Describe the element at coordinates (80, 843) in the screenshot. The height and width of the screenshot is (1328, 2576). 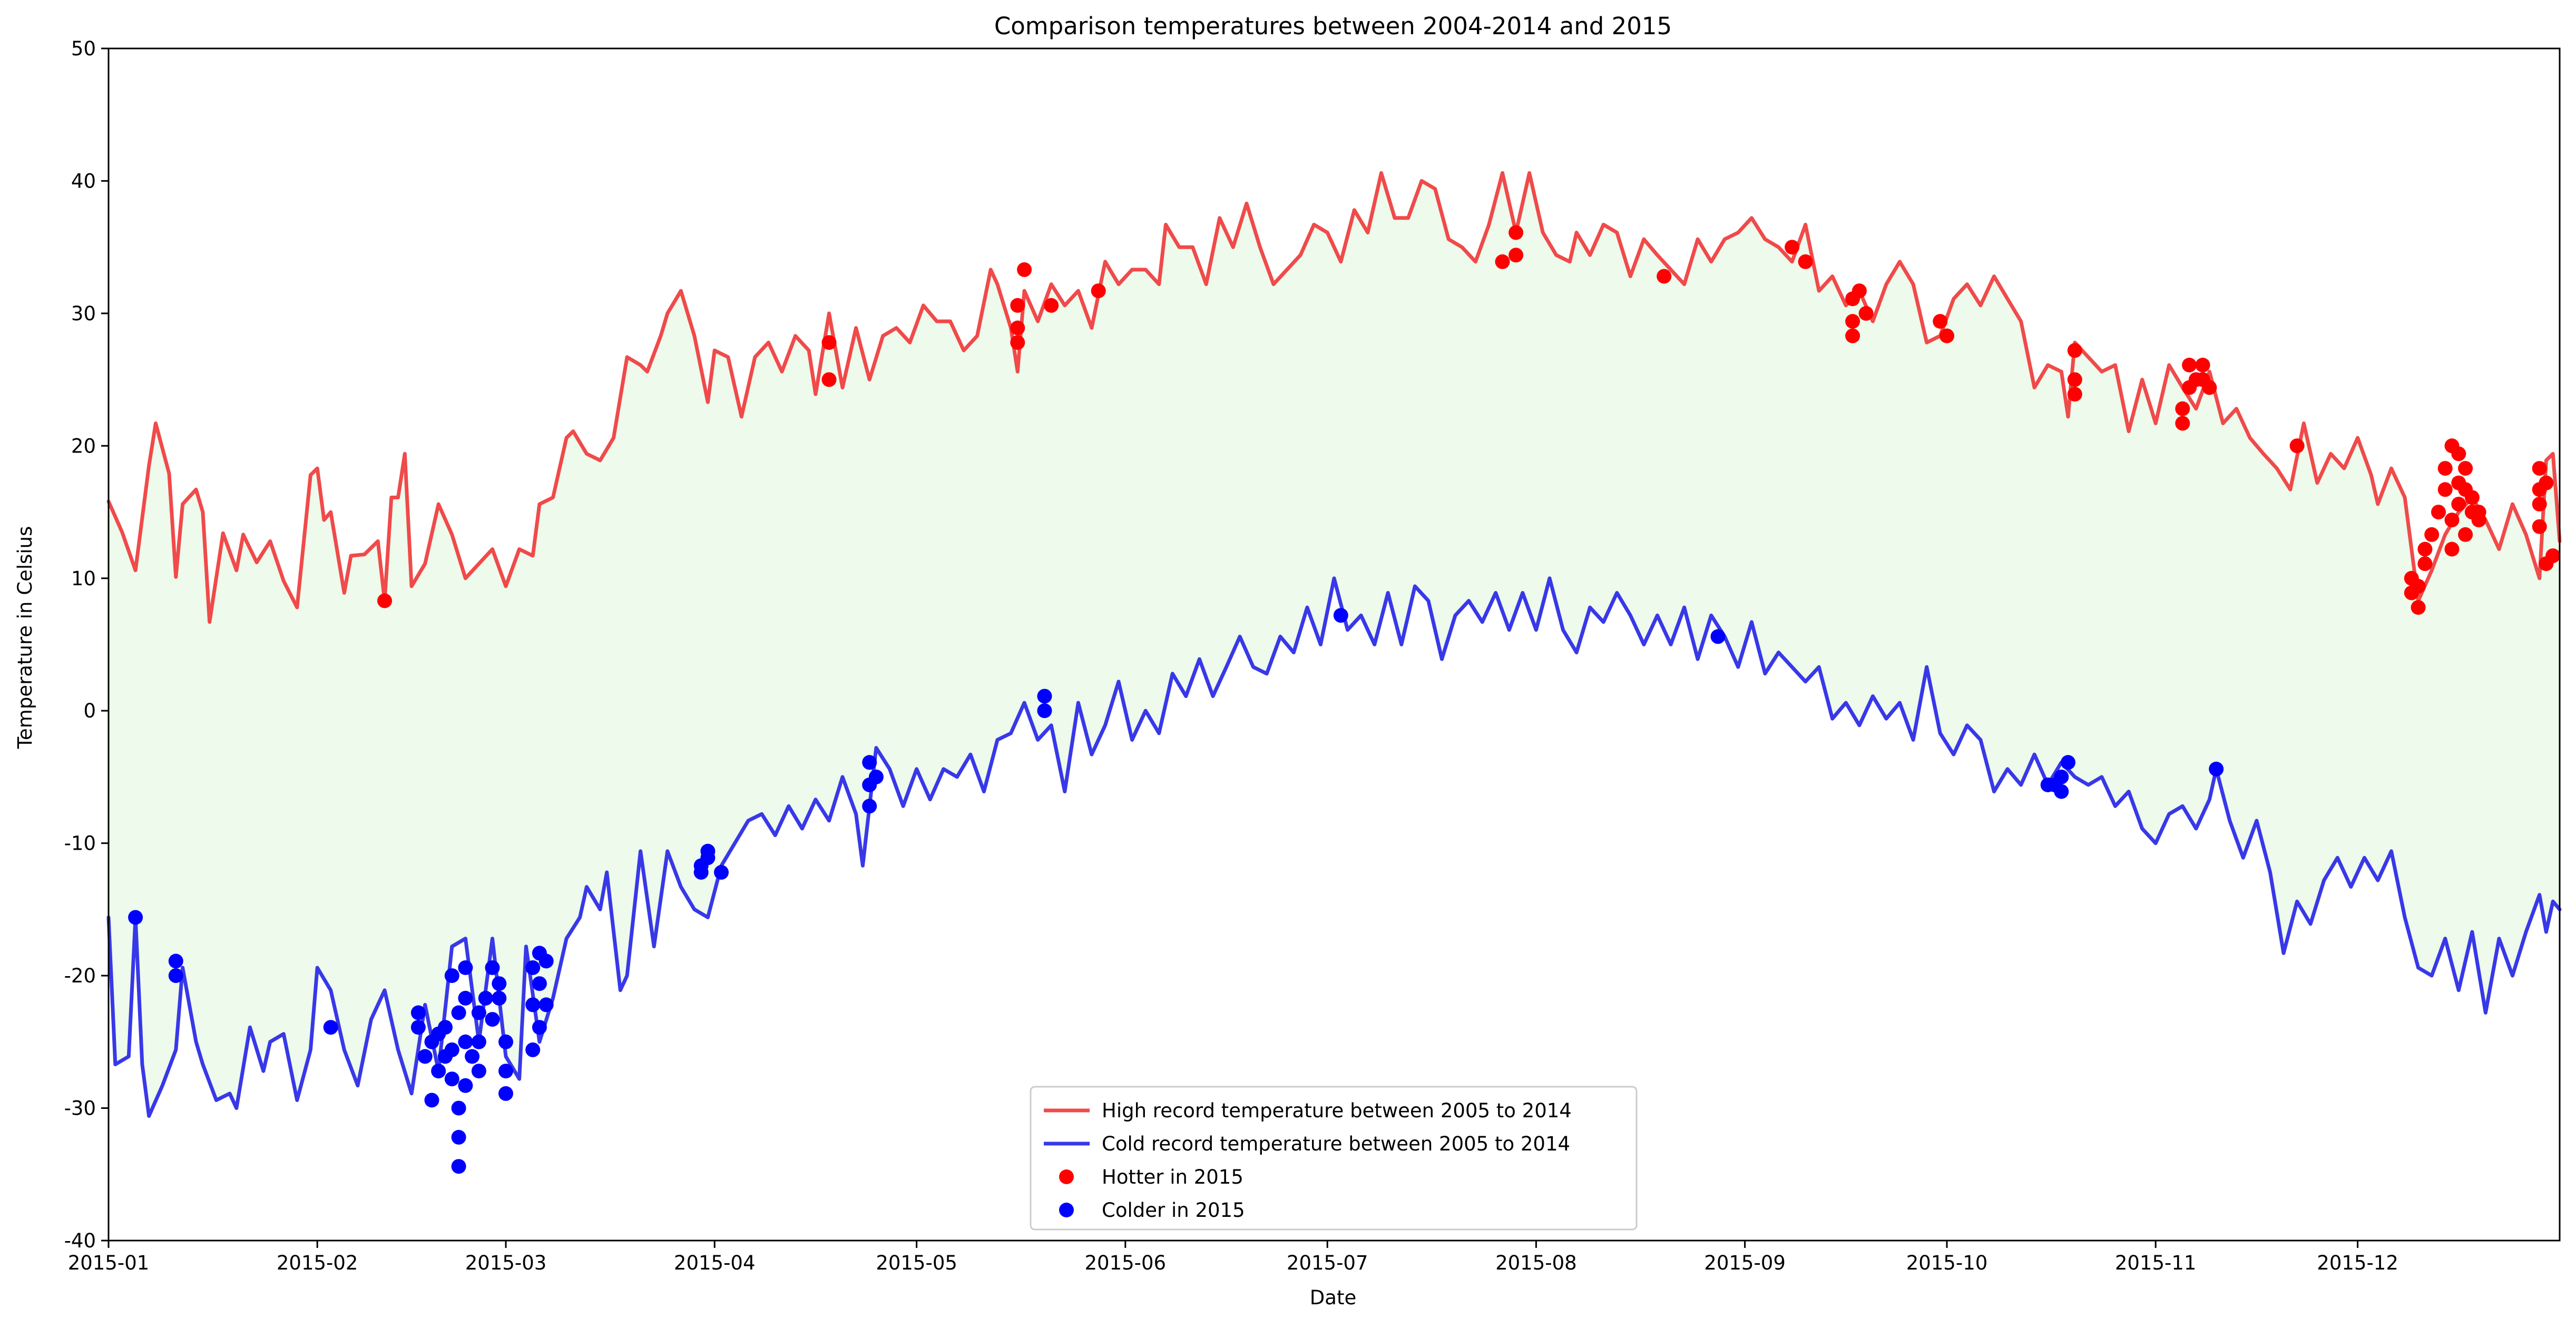
I see `y-tick-label: -10` at that location.